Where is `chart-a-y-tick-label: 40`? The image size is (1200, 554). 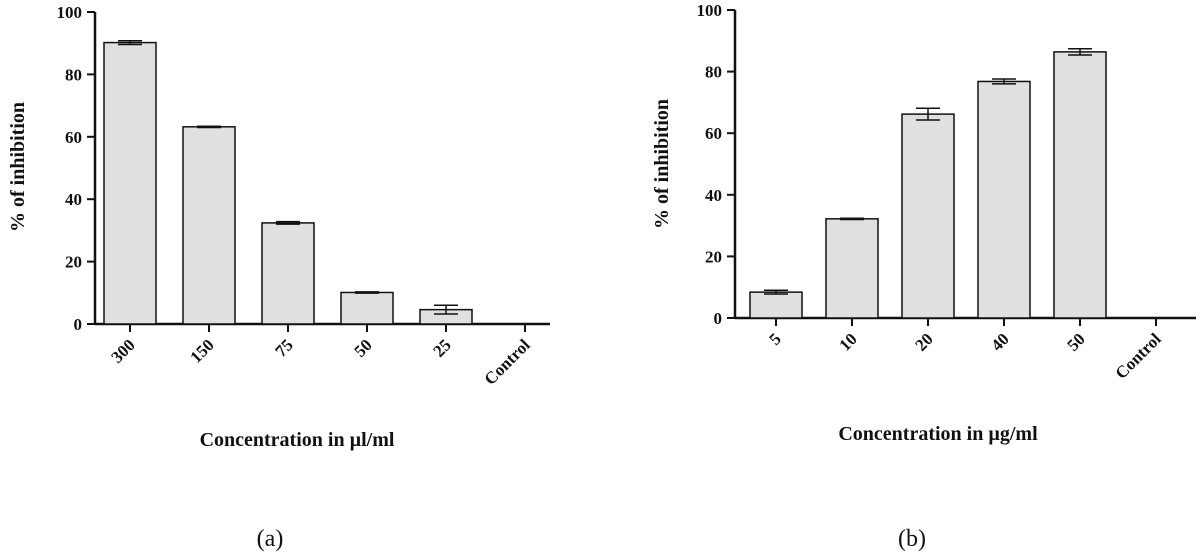
chart-a-y-tick-label: 40 is located at coordinates (73, 199).